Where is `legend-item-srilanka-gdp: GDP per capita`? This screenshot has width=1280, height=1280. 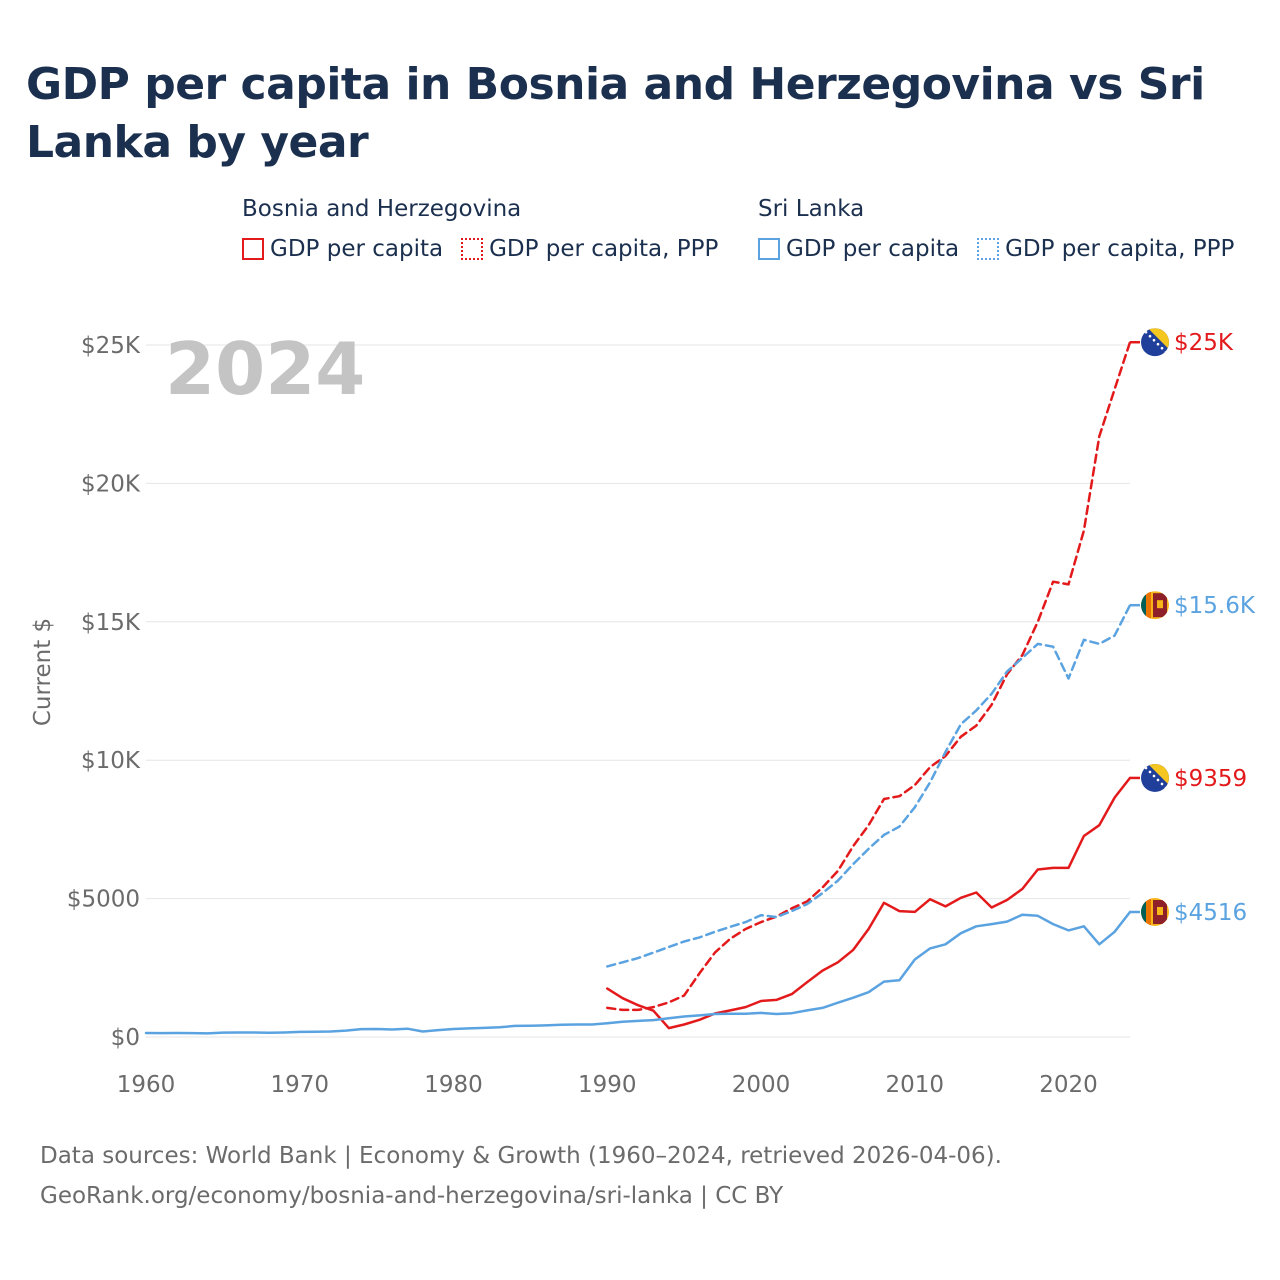 legend-item-srilanka-gdp: GDP per capita is located at coordinates (858, 249).